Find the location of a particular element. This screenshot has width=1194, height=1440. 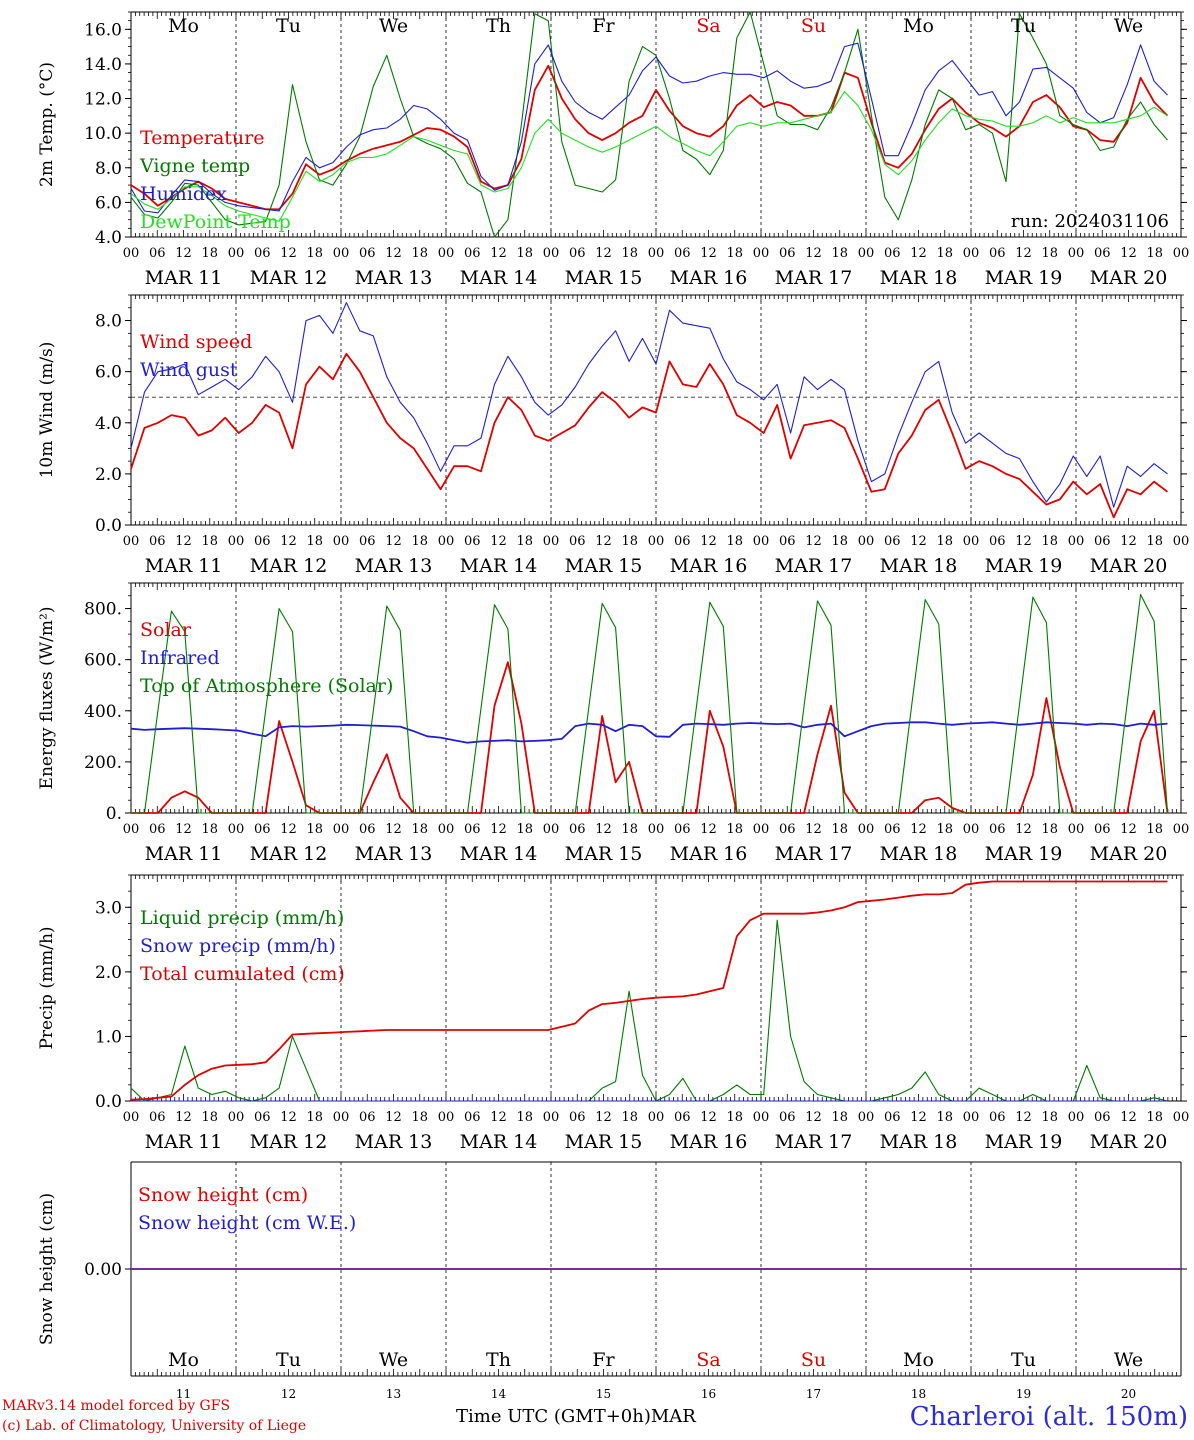

series-humidex is located at coordinates (649, 128).